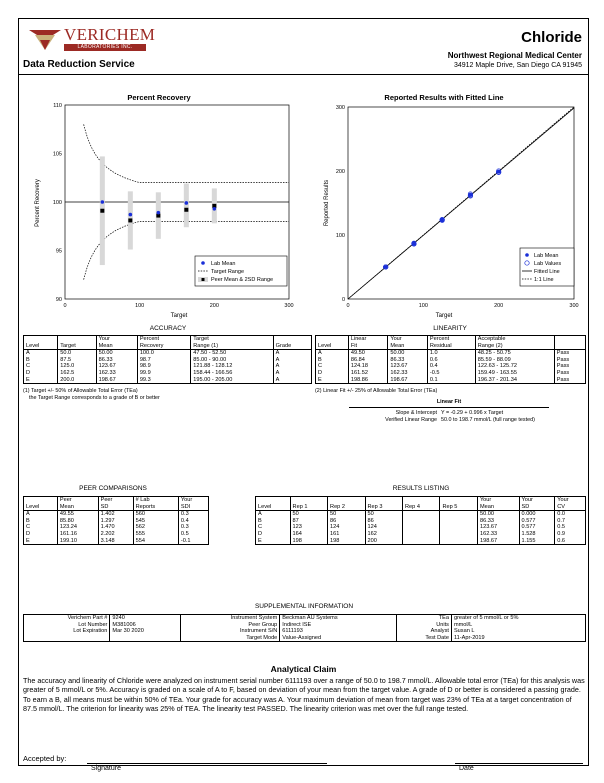  What do you see at coordinates (517, 65) in the screenshot?
I see `center-address: 34912 Maple Drive, San Diego CA 91945` at bounding box center [517, 65].